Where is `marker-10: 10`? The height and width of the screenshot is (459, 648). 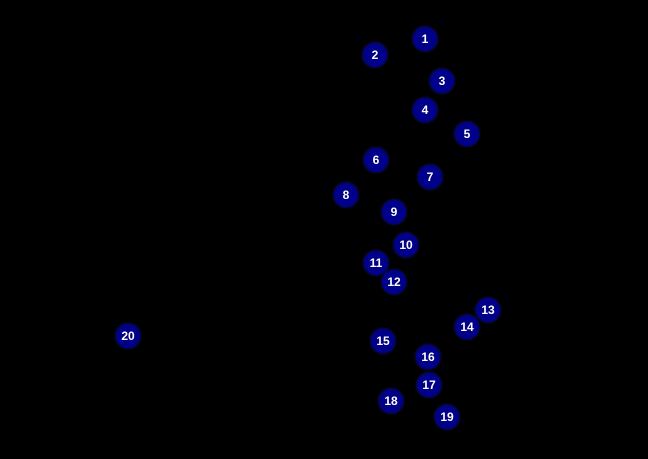 marker-10: 10 is located at coordinates (406, 245).